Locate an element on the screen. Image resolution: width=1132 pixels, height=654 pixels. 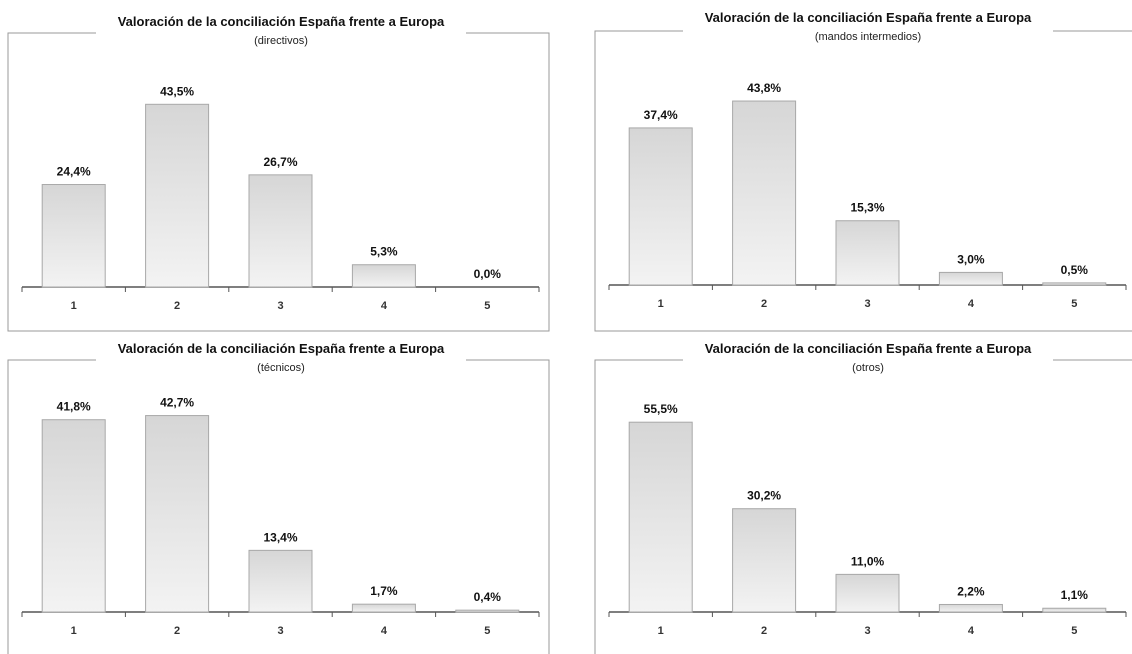
data-label: 24,4% is located at coordinates (74, 172).